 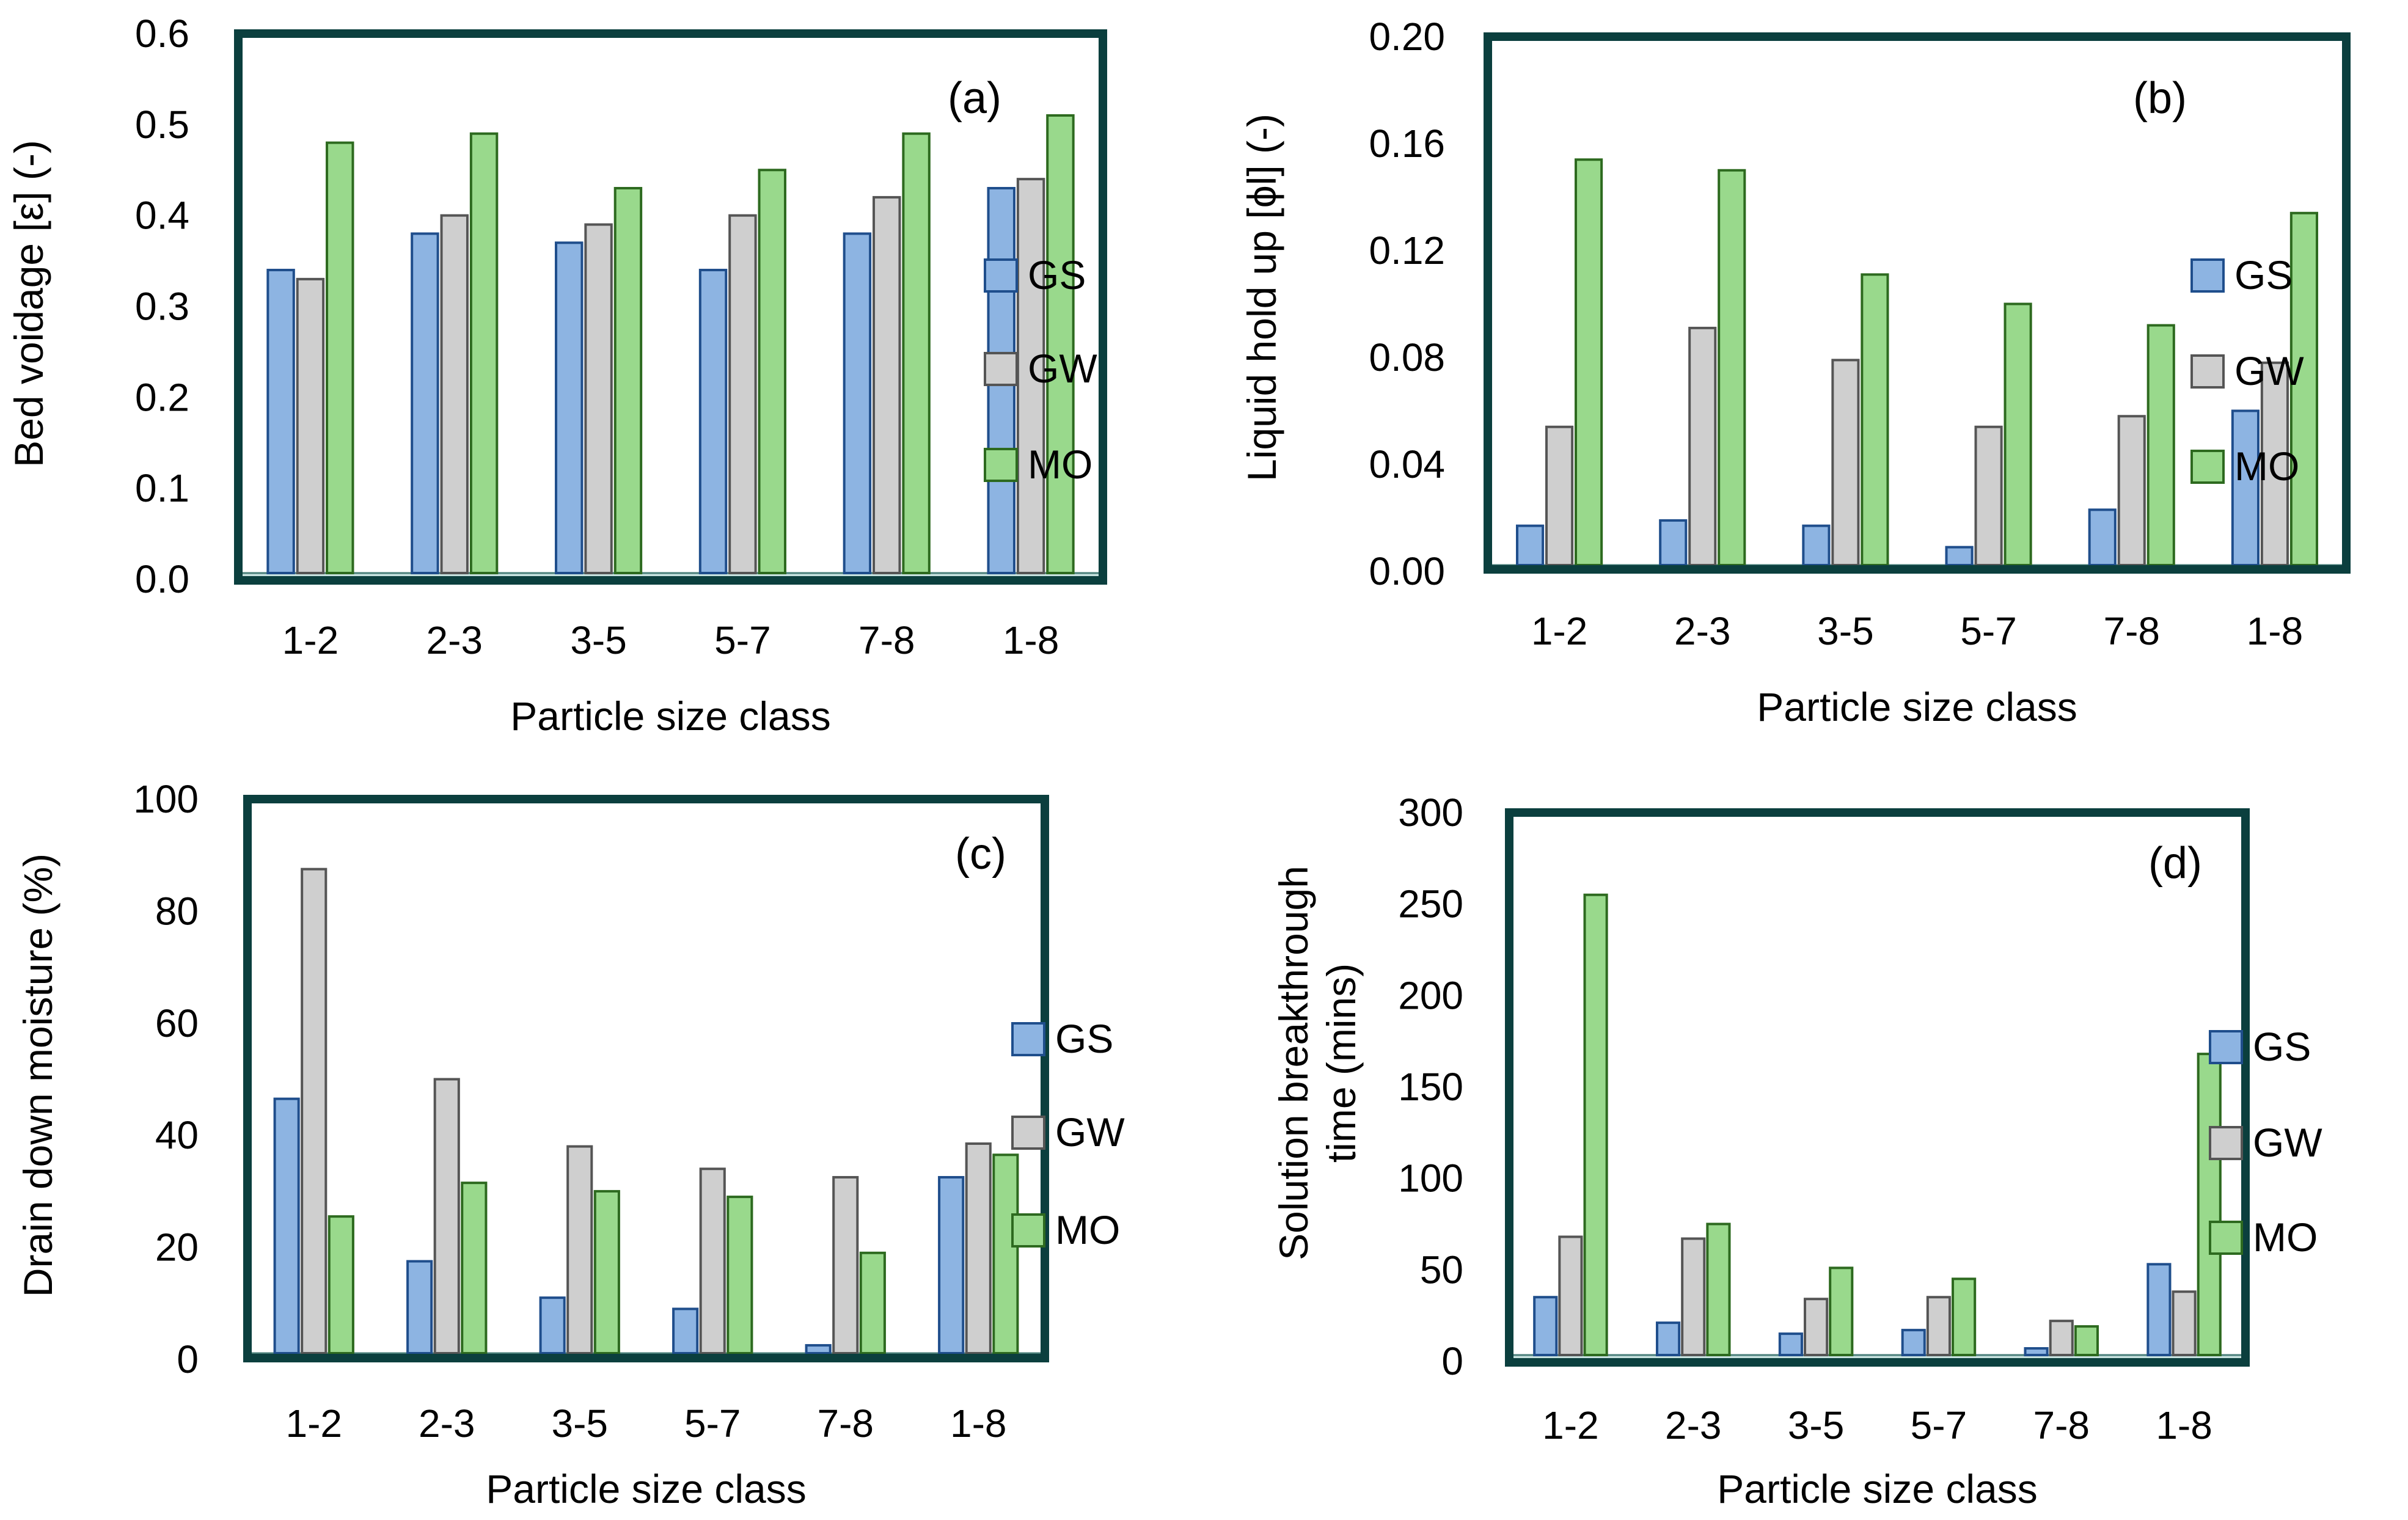 What do you see at coordinates (1431, 1087) in the screenshot?
I see `y-tick-label: 150` at bounding box center [1431, 1087].